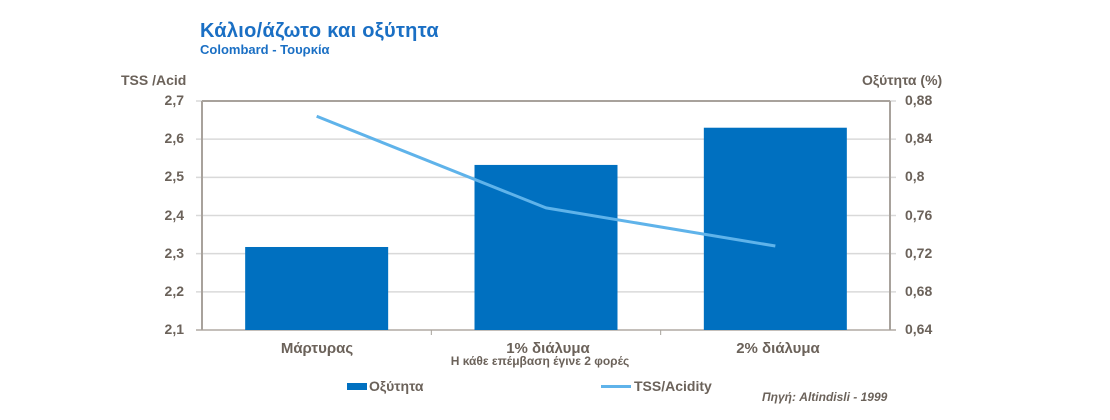  Describe the element at coordinates (915, 176) in the screenshot. I see `right-tick-label: 0,8` at that location.